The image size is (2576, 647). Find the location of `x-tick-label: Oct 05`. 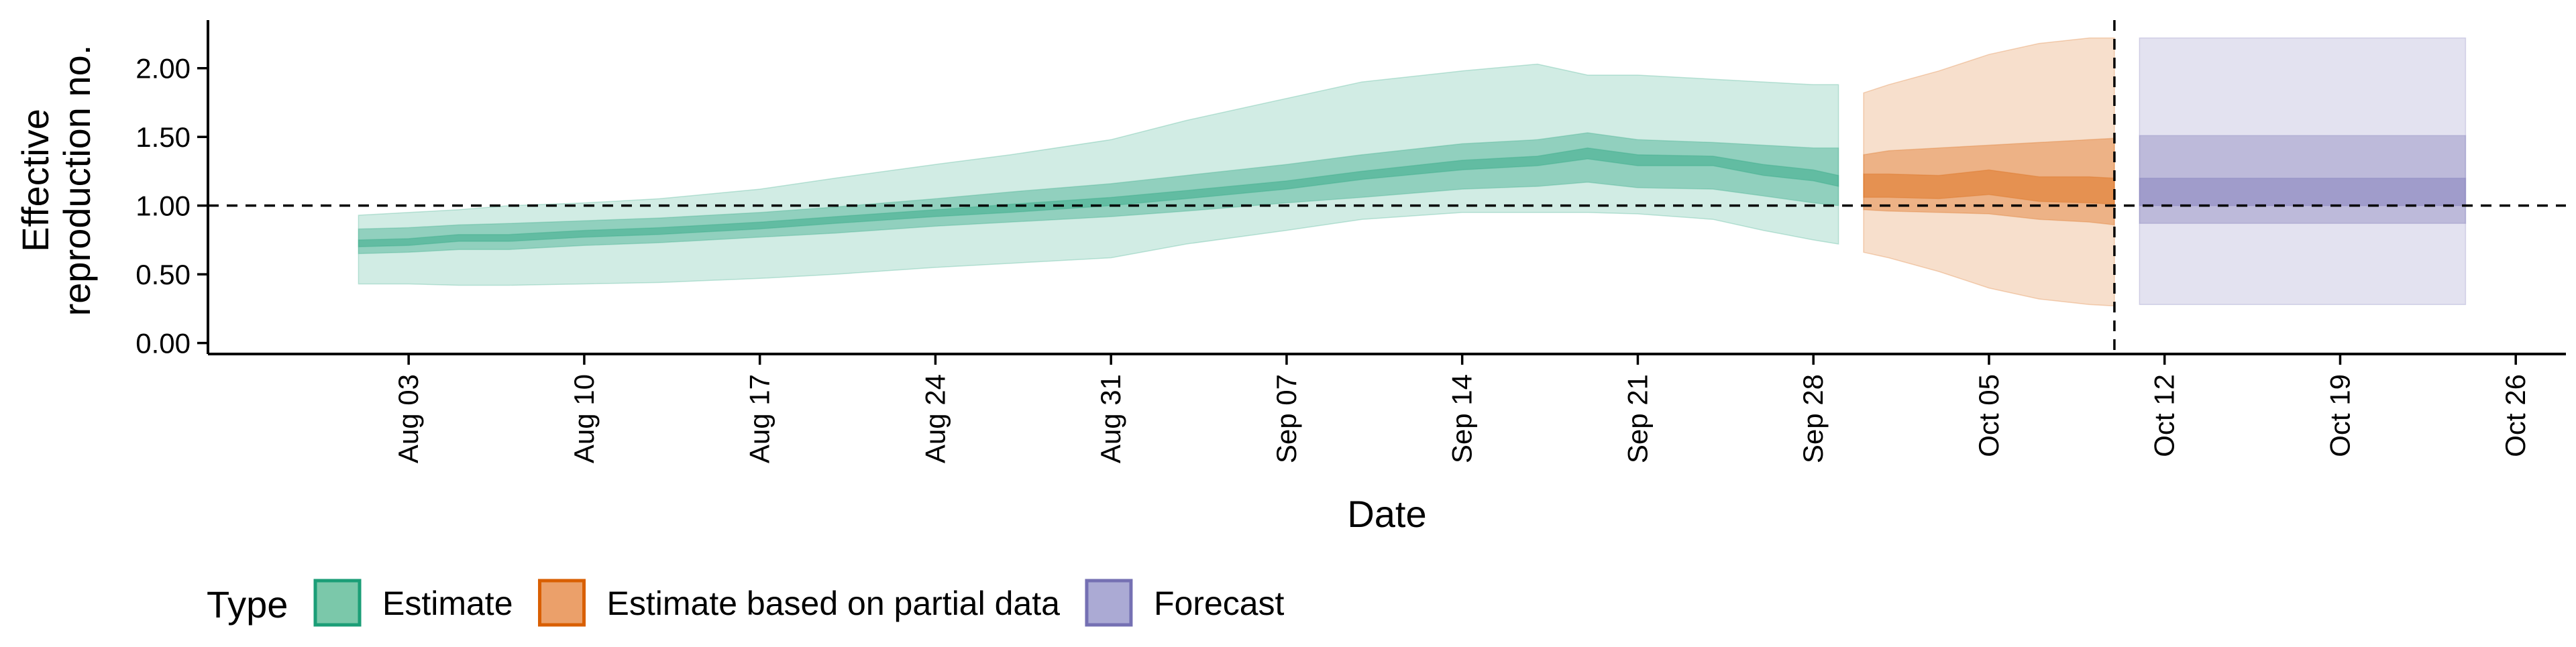

x-tick-label: Oct 05 is located at coordinates (1988, 415).